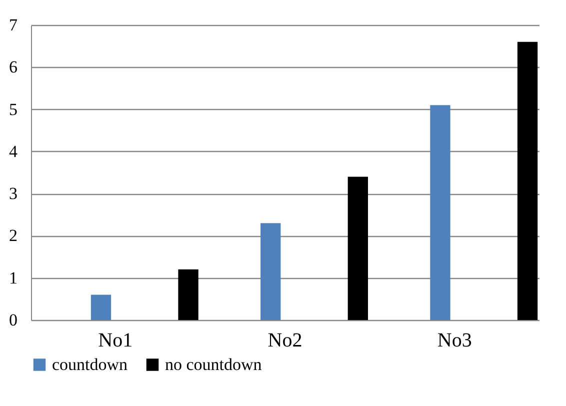 This screenshot has width=566, height=406. I want to click on y-tick-label: 0, so click(13, 320).